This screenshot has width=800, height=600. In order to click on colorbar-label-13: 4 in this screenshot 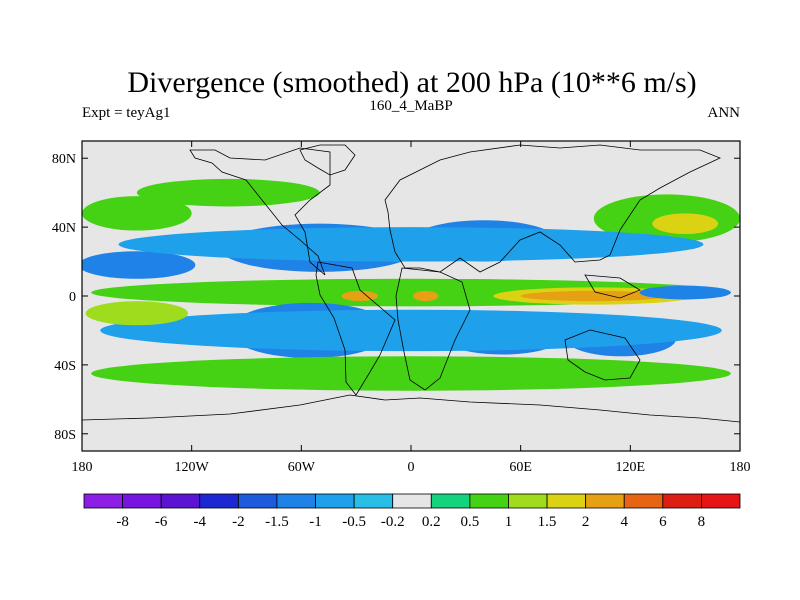, I will do `click(624, 522)`.